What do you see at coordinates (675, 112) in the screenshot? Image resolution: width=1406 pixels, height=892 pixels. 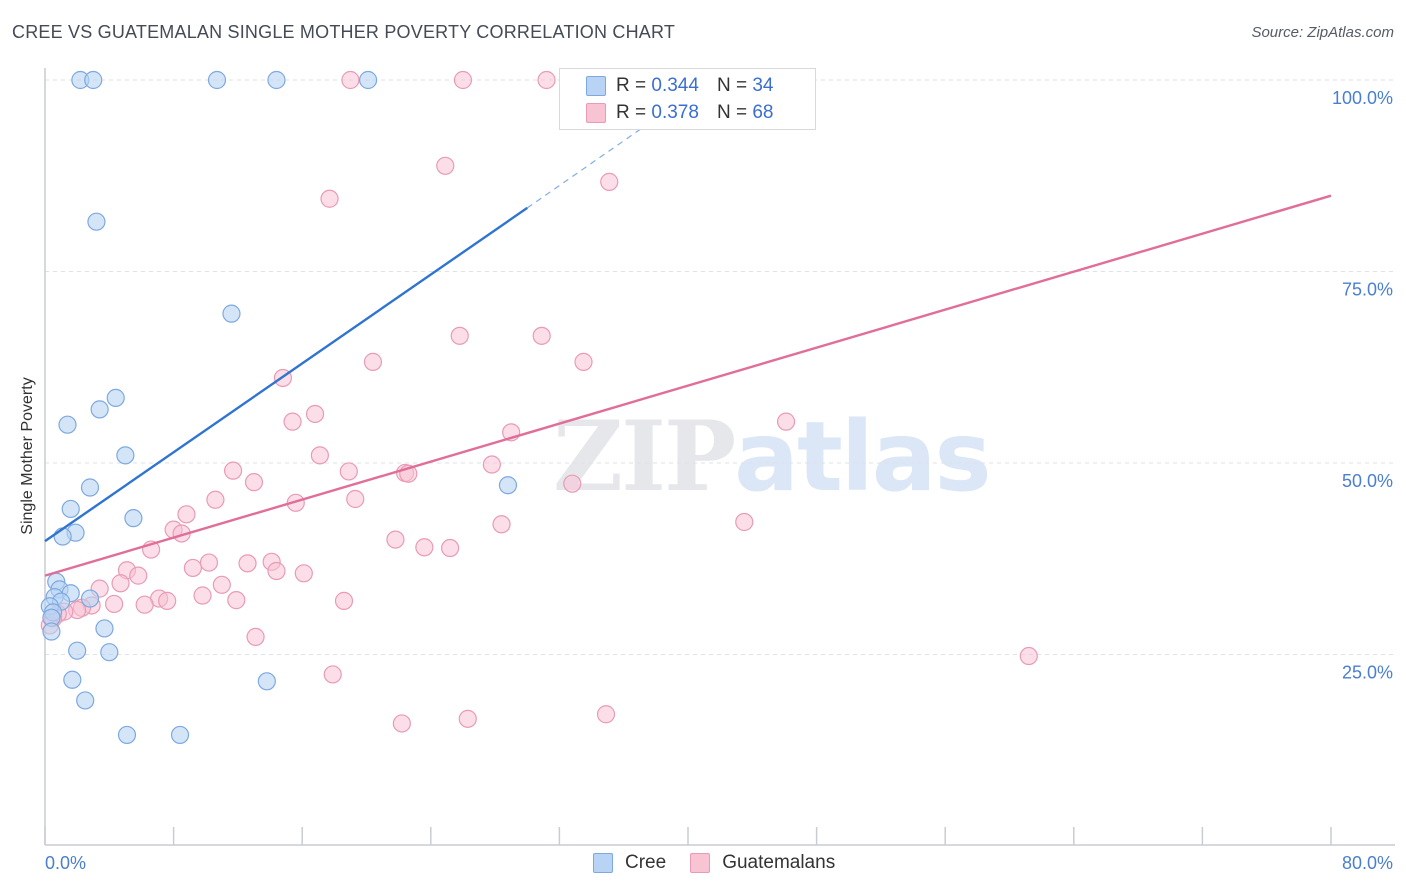 I see `r-value: 0.378` at bounding box center [675, 112].